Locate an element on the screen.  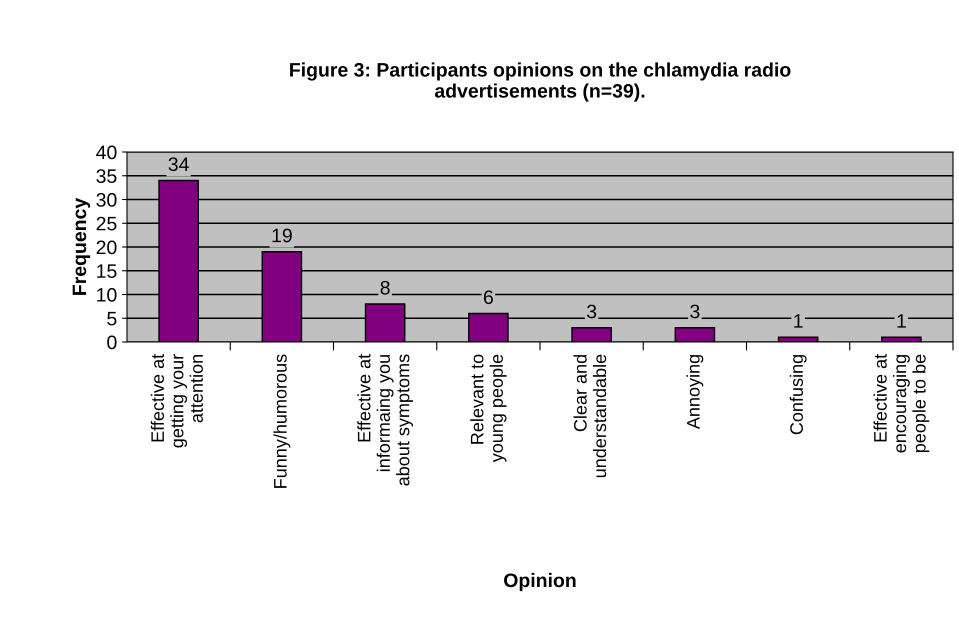
y-axis-title: Frequency is located at coordinates (81, 246).